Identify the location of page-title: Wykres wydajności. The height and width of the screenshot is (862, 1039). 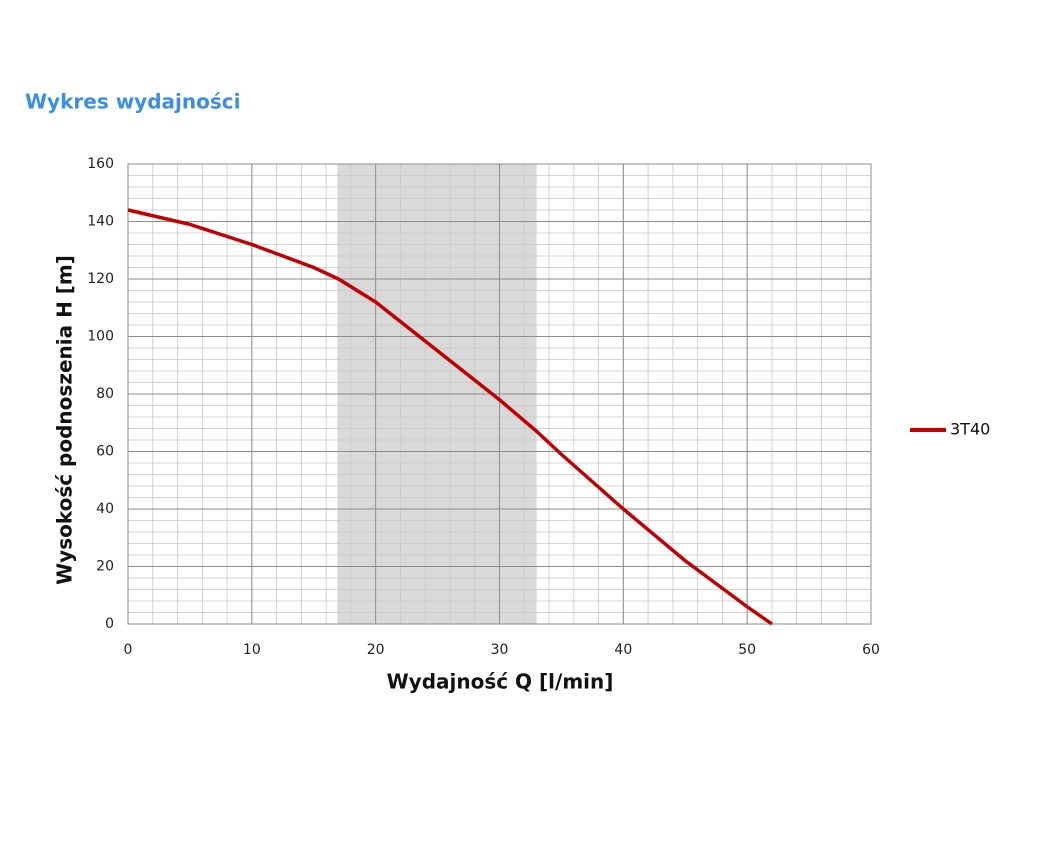
(132, 102).